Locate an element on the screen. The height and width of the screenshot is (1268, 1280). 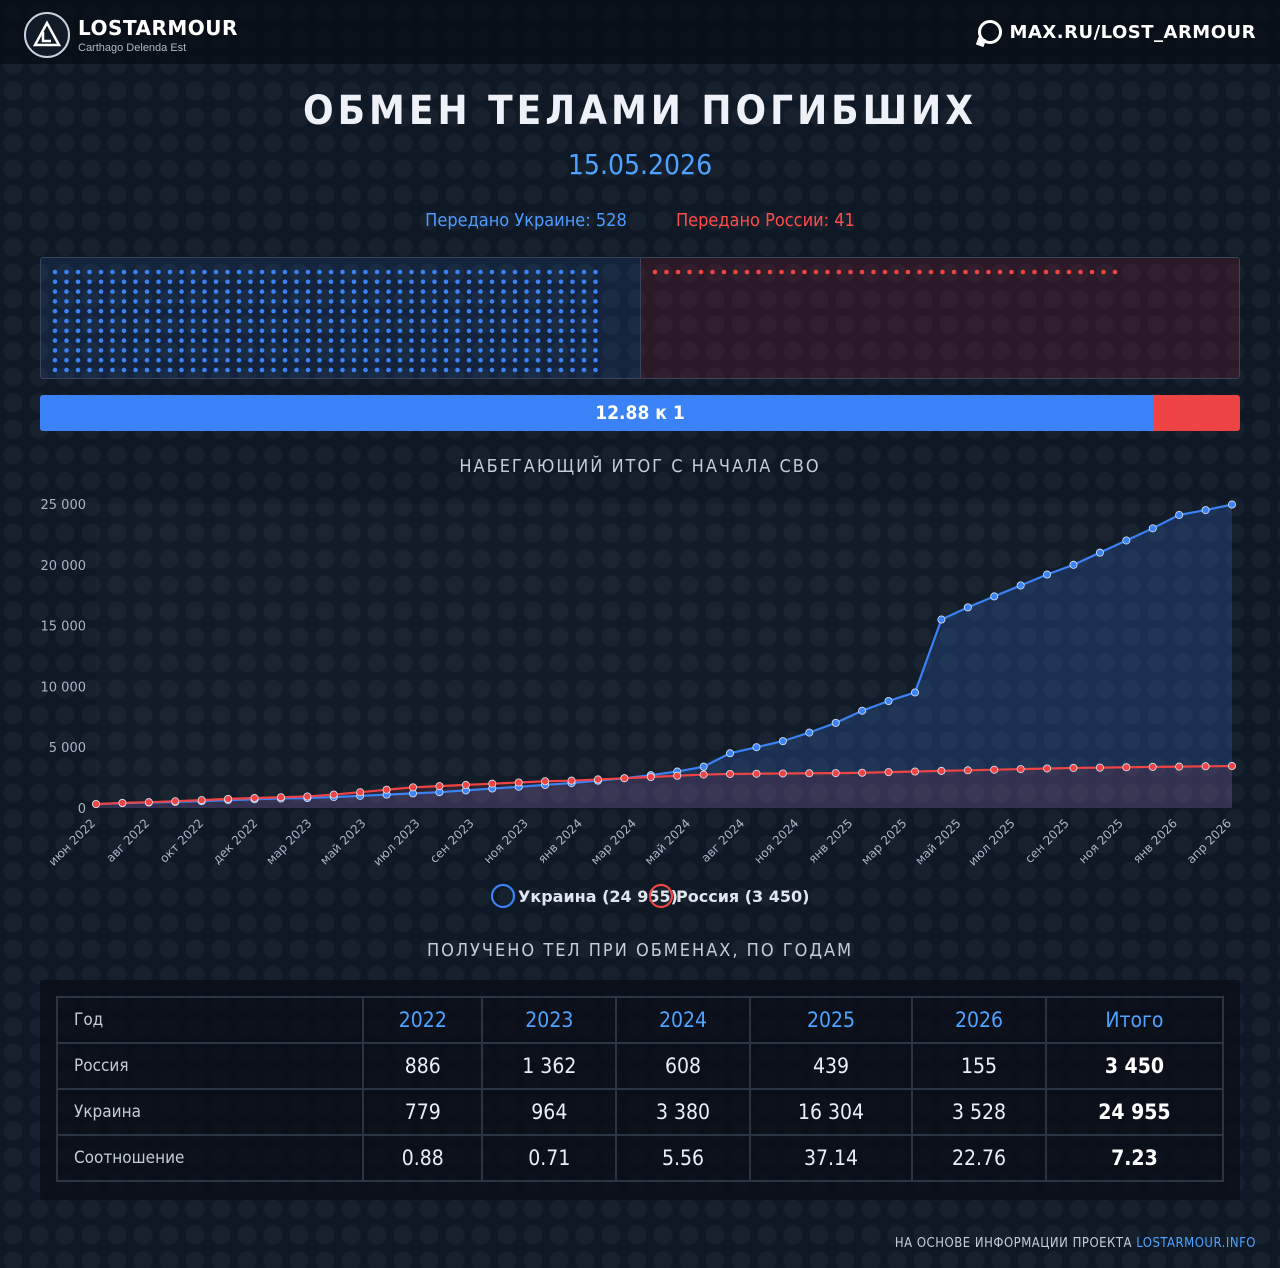
x-tick-label: янв 2024 is located at coordinates (560, 841).